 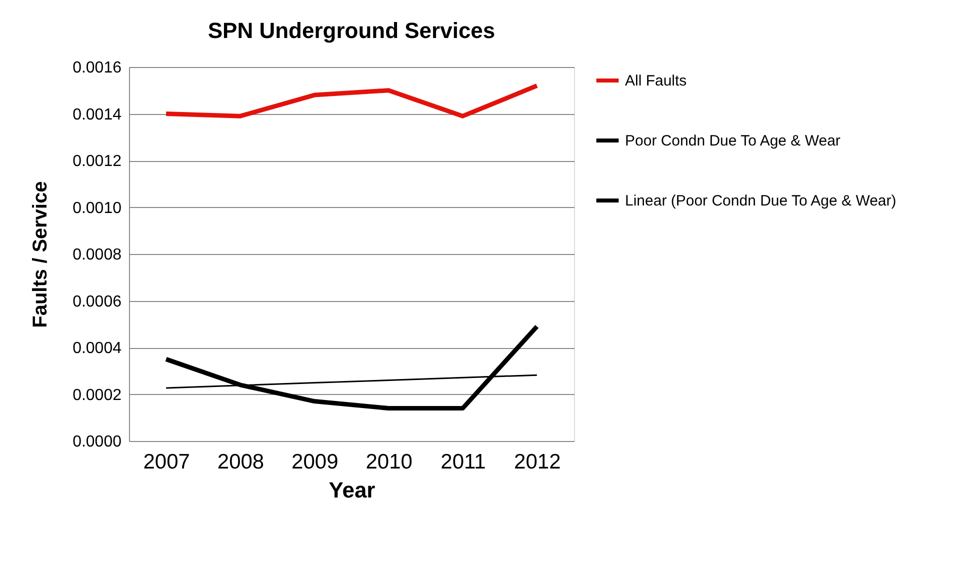 What do you see at coordinates (656, 81) in the screenshot?
I see `legend-label: All Faults` at bounding box center [656, 81].